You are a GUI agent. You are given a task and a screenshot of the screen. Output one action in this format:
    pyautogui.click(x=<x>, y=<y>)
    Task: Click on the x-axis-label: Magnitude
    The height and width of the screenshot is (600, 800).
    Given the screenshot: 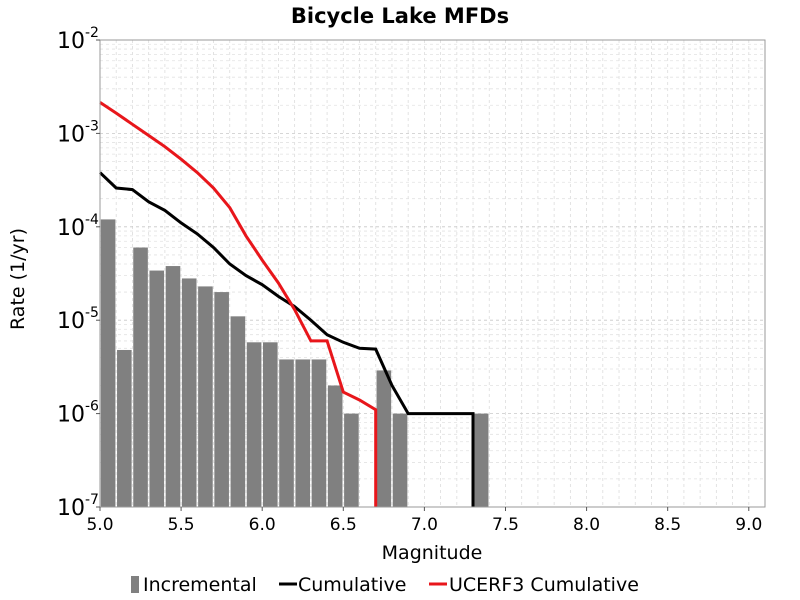 What is the action you would take?
    pyautogui.click(x=432, y=553)
    